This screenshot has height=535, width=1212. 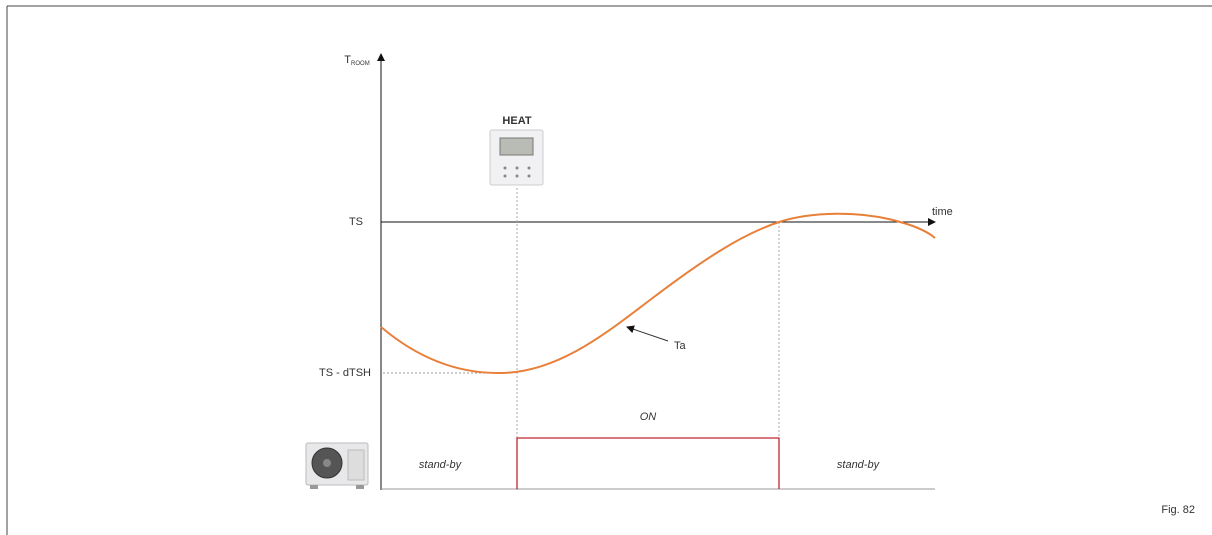 I want to click on y-label-main: T, so click(x=347, y=60).